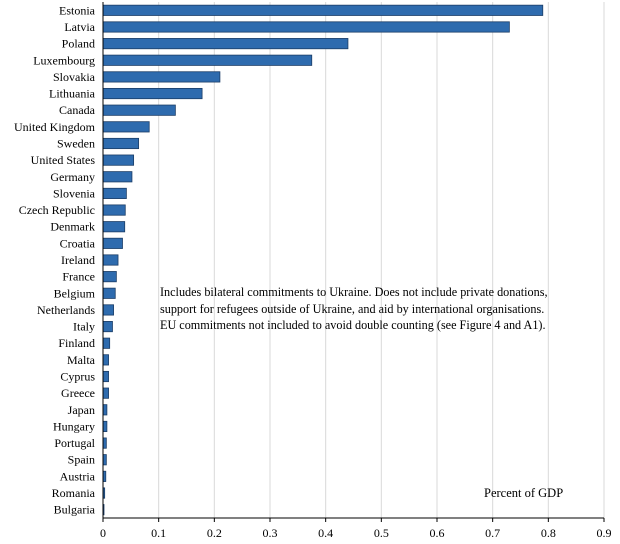 This screenshot has width=620, height=544. Describe the element at coordinates (117, 177) in the screenshot. I see `bar-germany` at that location.